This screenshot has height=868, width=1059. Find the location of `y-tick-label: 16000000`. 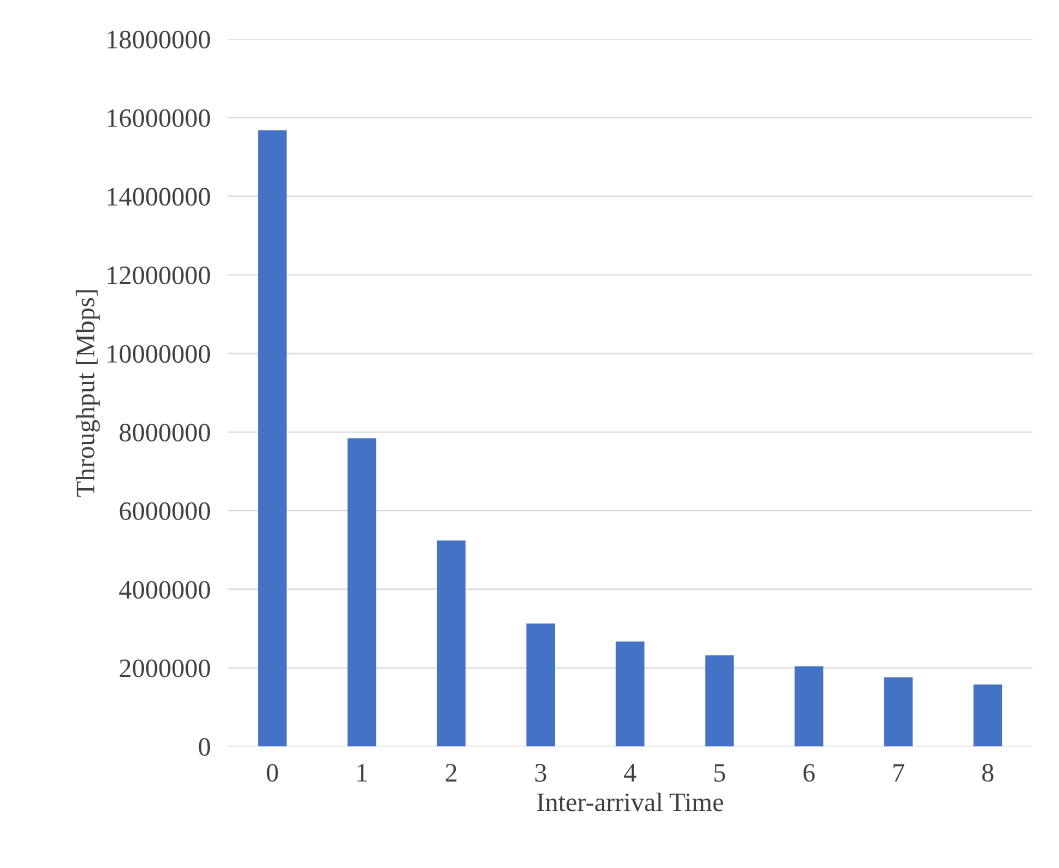

y-tick-label: 16000000 is located at coordinates (159, 118).